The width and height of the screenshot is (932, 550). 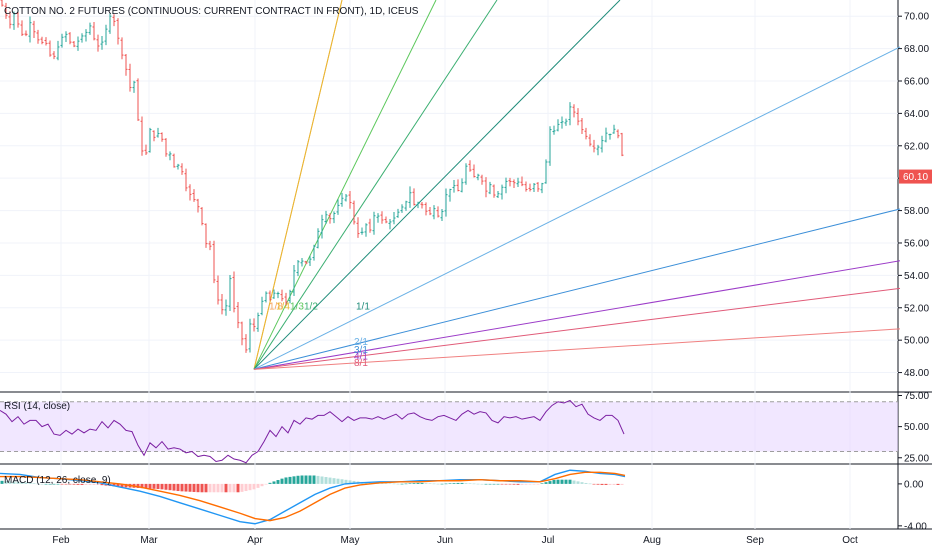 What do you see at coordinates (61, 540) in the screenshot?
I see `month-tick-label: Feb` at bounding box center [61, 540].